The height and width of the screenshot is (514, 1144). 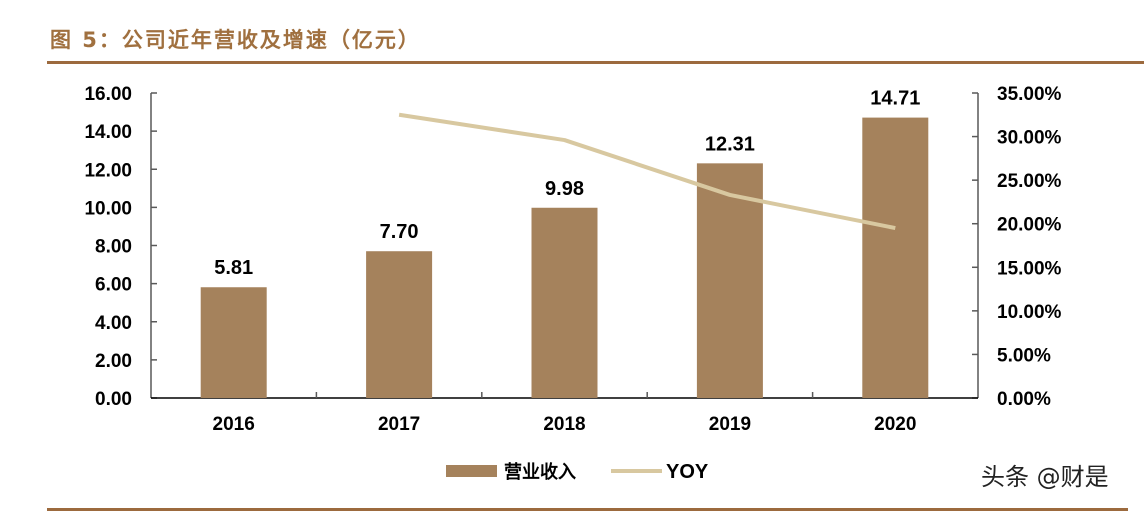 What do you see at coordinates (113, 399) in the screenshot?
I see `left-axis-tick-label: 0.00` at bounding box center [113, 399].